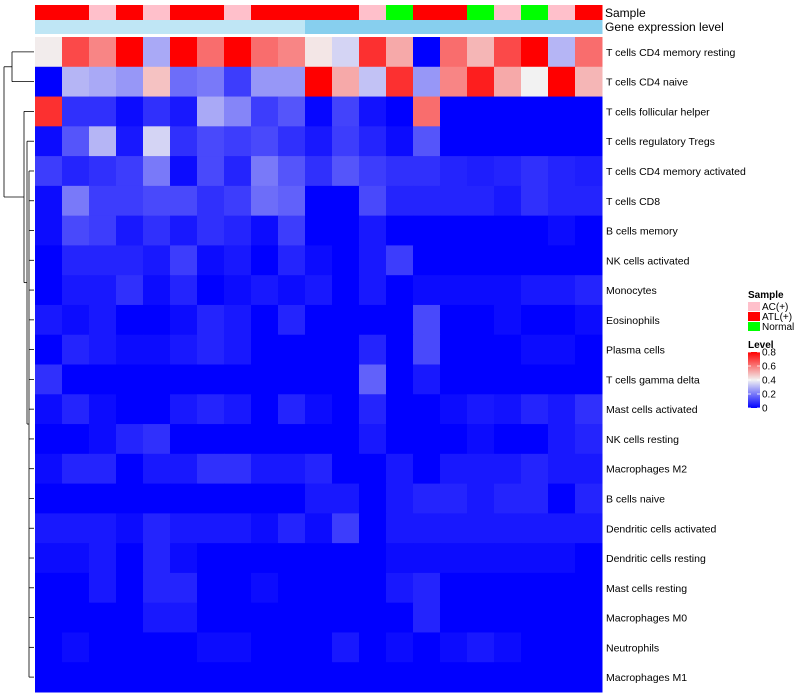  What do you see at coordinates (646, 619) in the screenshot?
I see `row-label: Macrophages M0` at bounding box center [646, 619].